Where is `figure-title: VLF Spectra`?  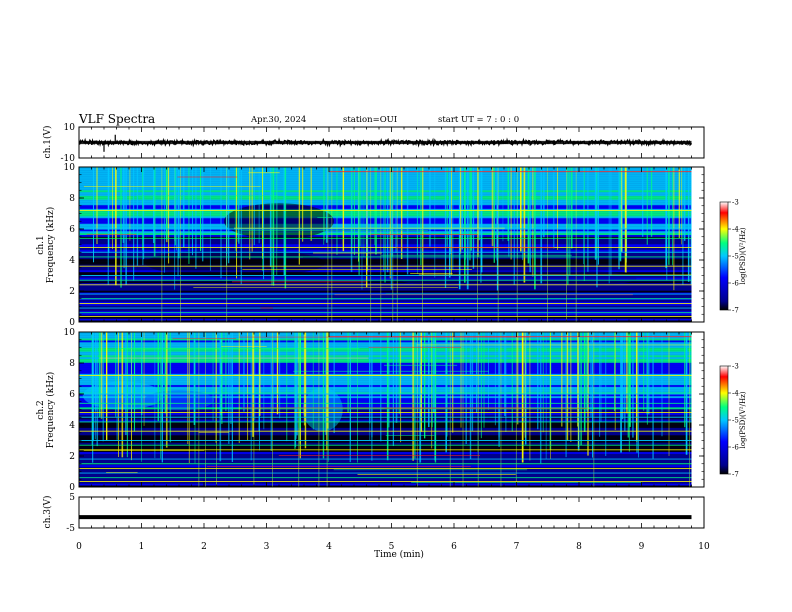
figure-title: VLF Spectra is located at coordinates (116, 119).